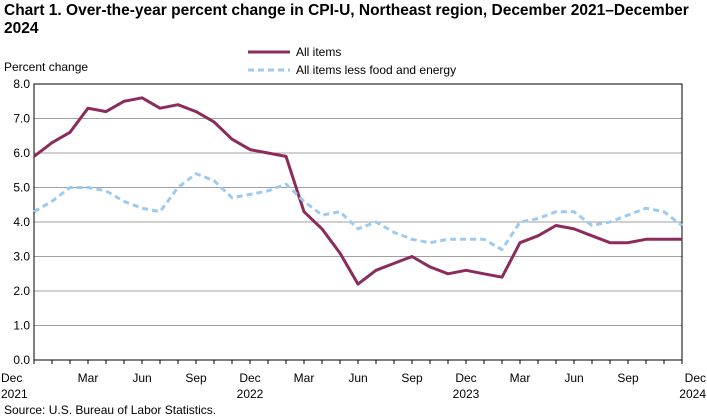  I want to click on y-tick-label: 7.0, so click(21, 119).